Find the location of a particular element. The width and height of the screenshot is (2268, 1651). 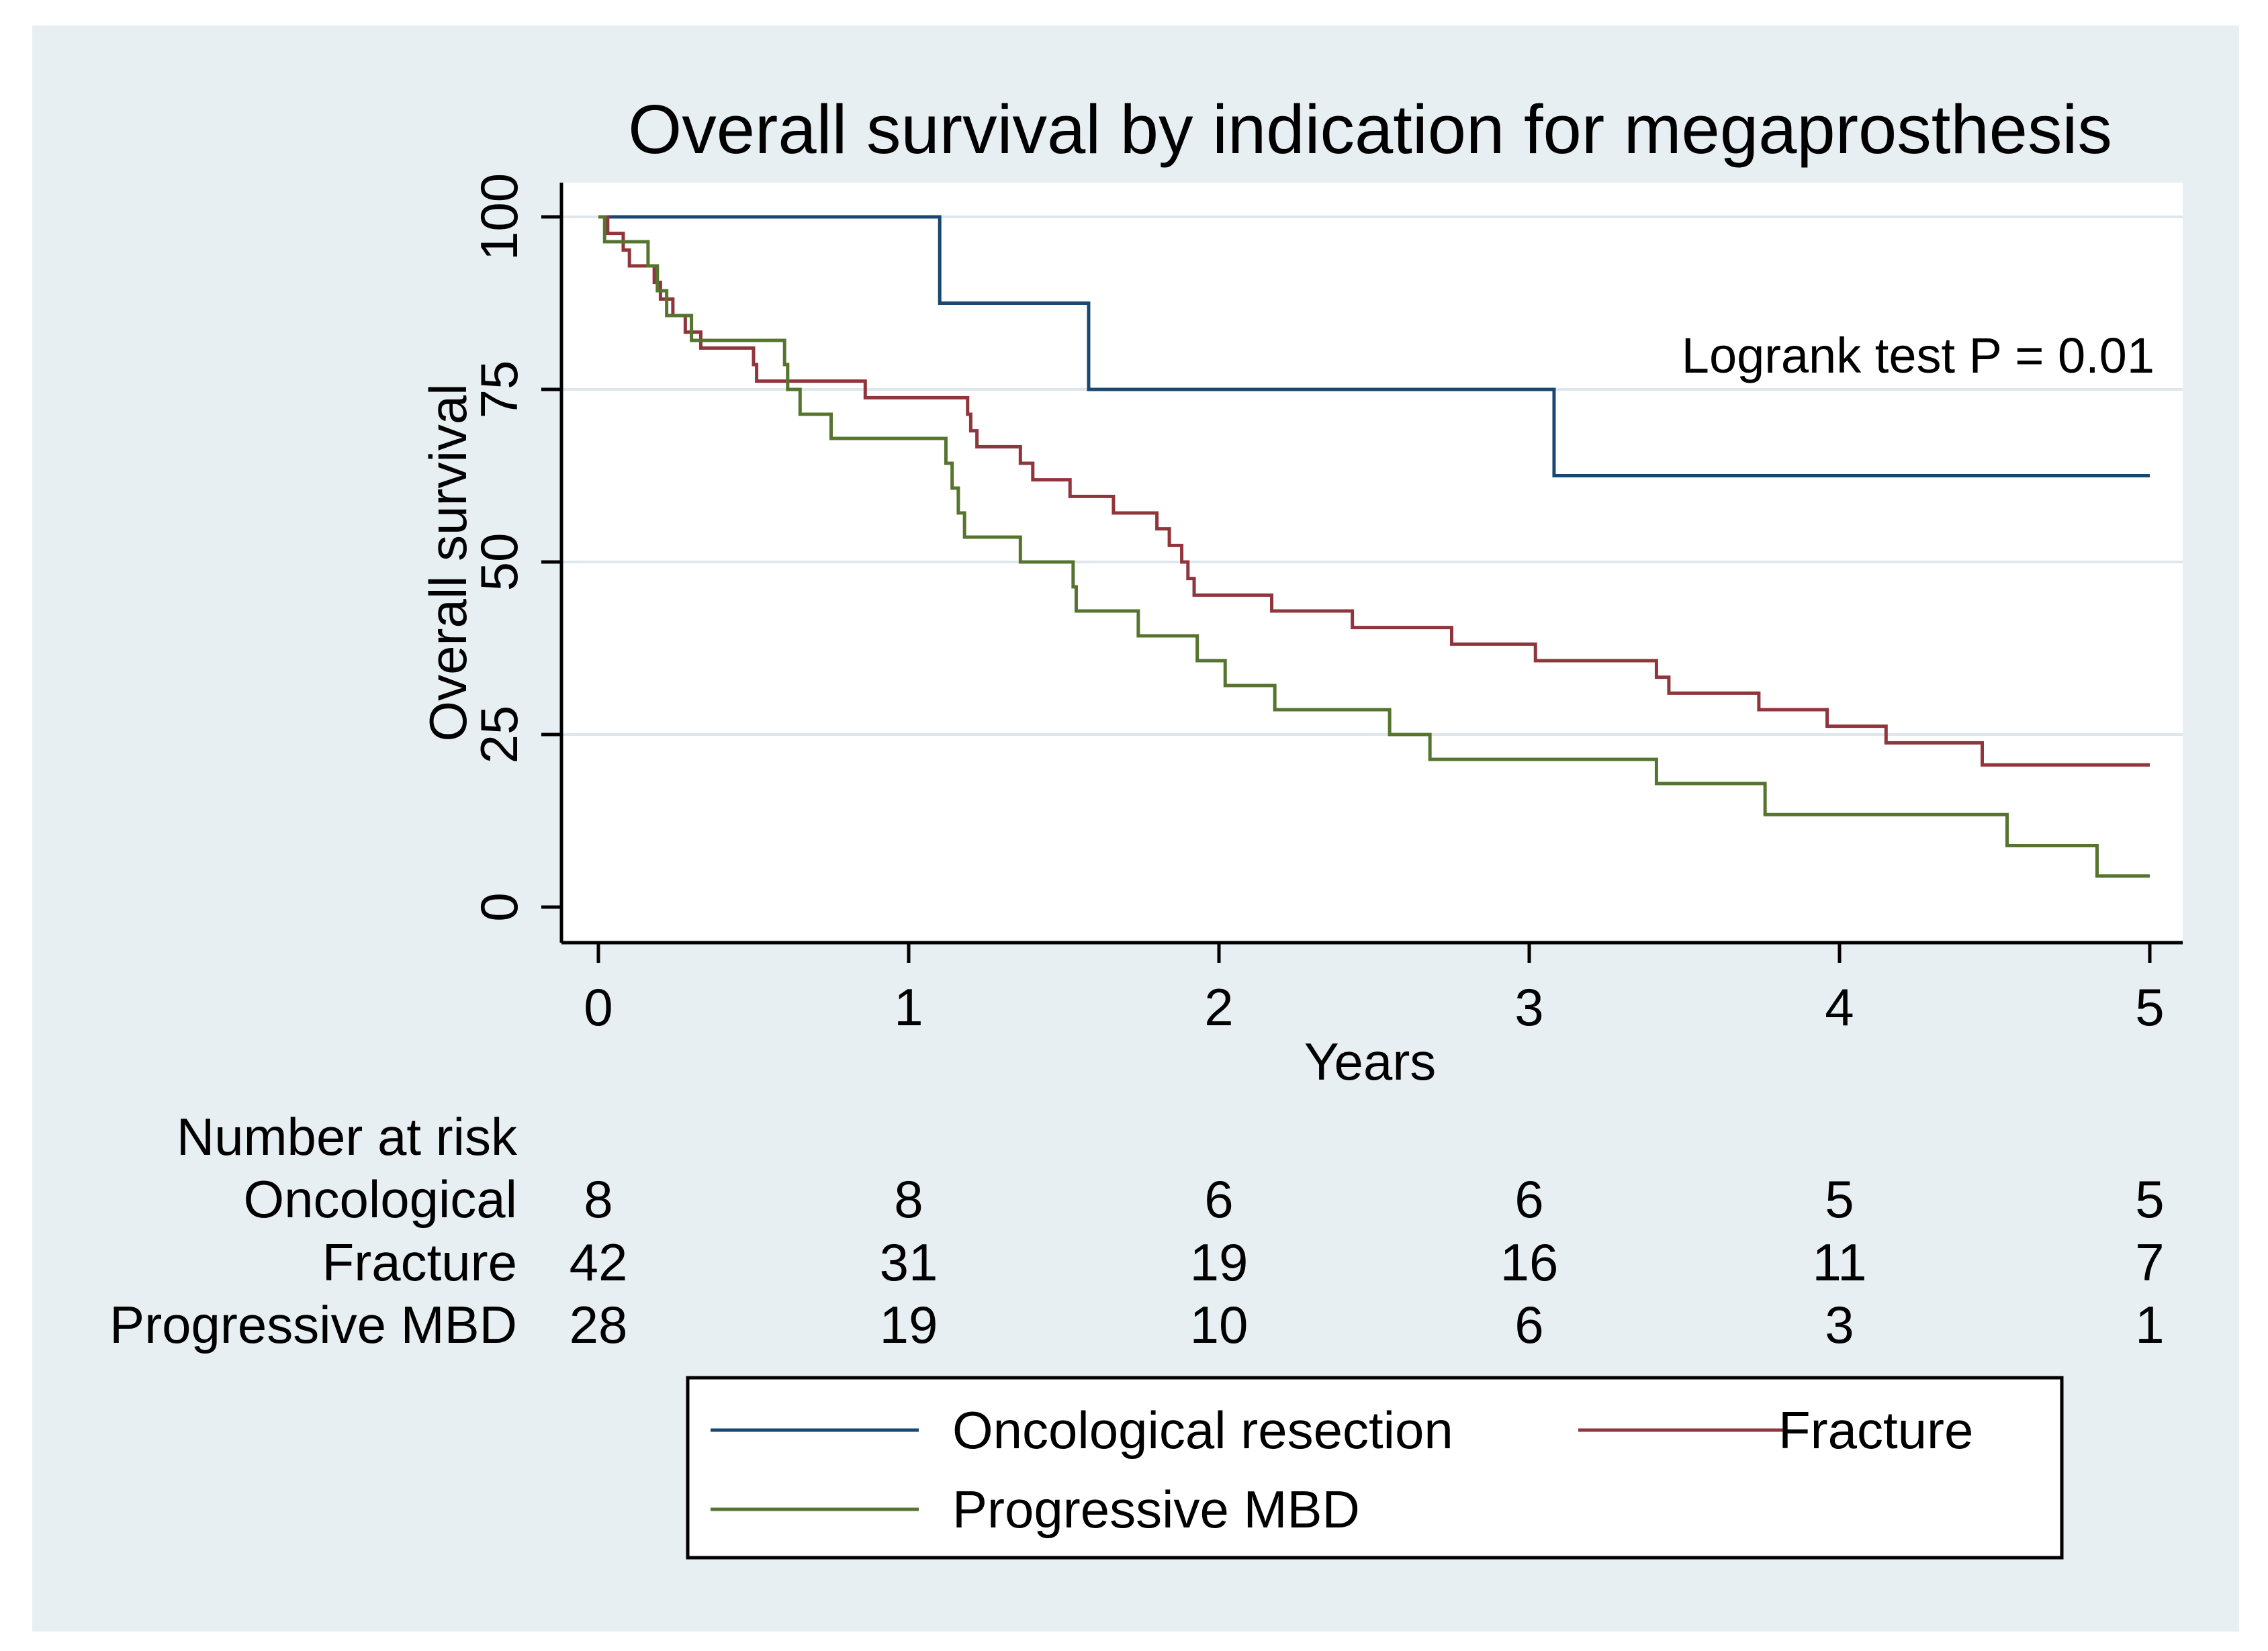

x-tick-label: 5 is located at coordinates (2149, 1007).